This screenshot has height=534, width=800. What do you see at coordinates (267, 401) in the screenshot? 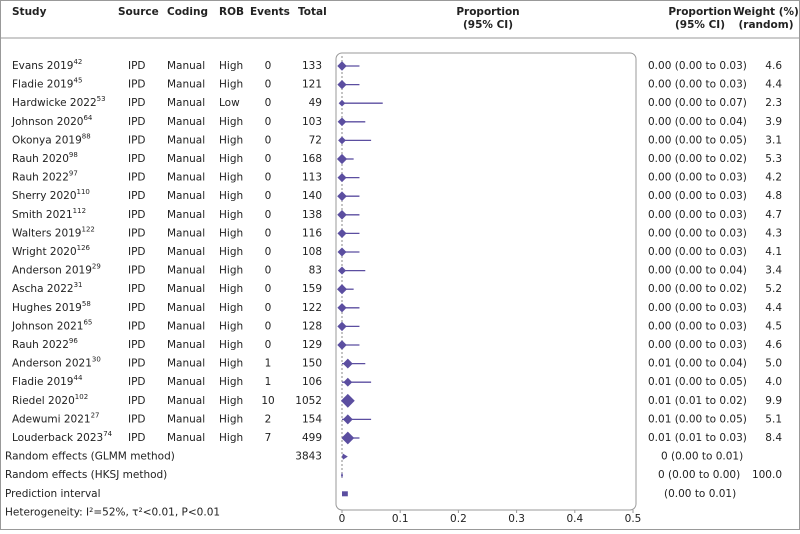
I see `events: 10` at bounding box center [267, 401].